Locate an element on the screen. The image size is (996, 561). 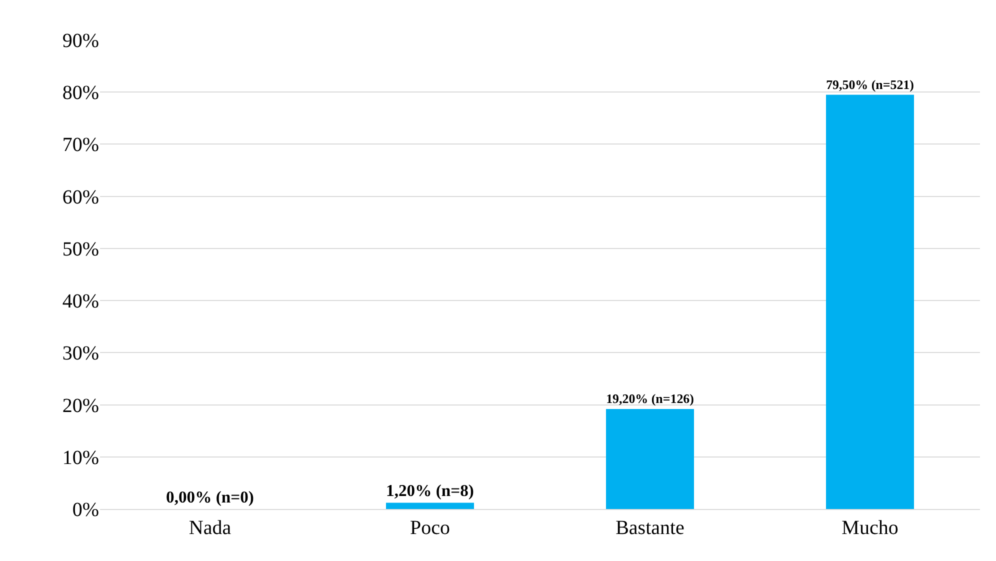
y-tick-label: 30% is located at coordinates (80, 353).